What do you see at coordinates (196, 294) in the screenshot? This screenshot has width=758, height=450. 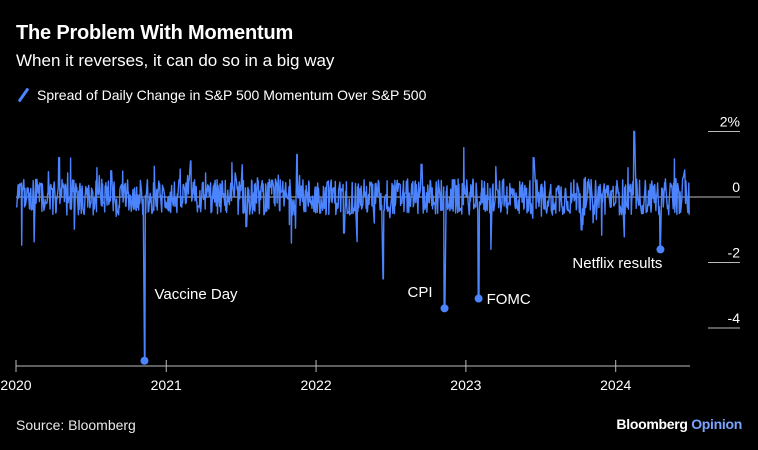 I see `annotation-label-0: Vaccine Day` at bounding box center [196, 294].